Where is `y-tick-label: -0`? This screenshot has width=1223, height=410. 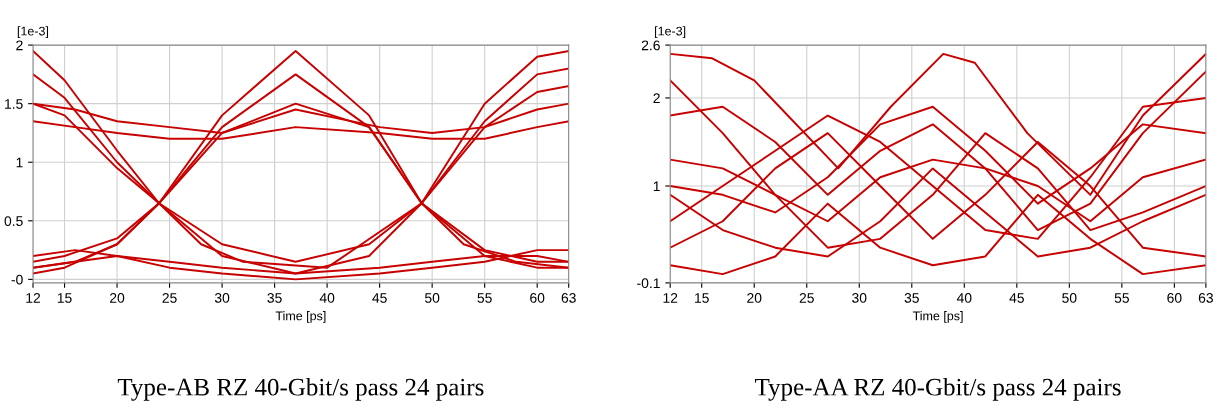 y-tick-label: -0 is located at coordinates (17, 279).